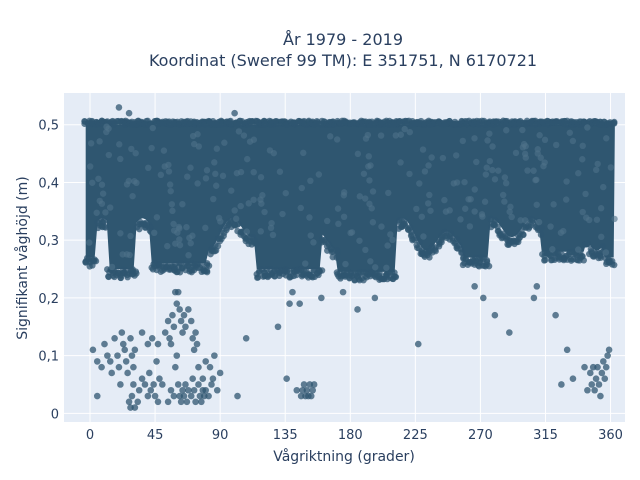 This screenshot has width=640, height=480. Describe the element at coordinates (415, 435) in the screenshot. I see `x-tick-label: 225` at that location.